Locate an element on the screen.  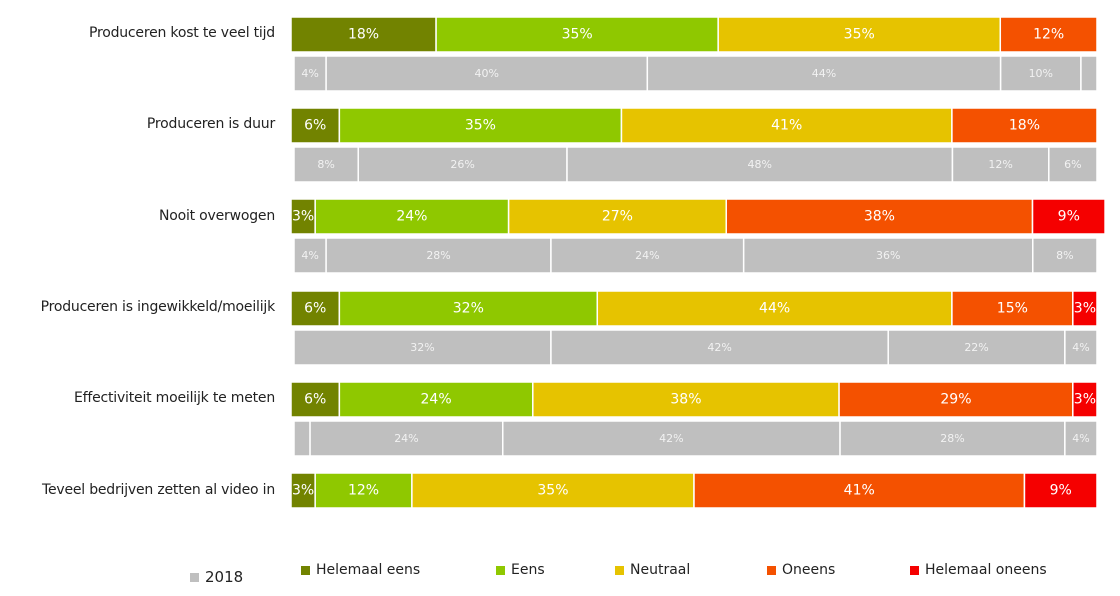
category-label: Produceren kost te veel tijd is located at coordinates (181, 33).